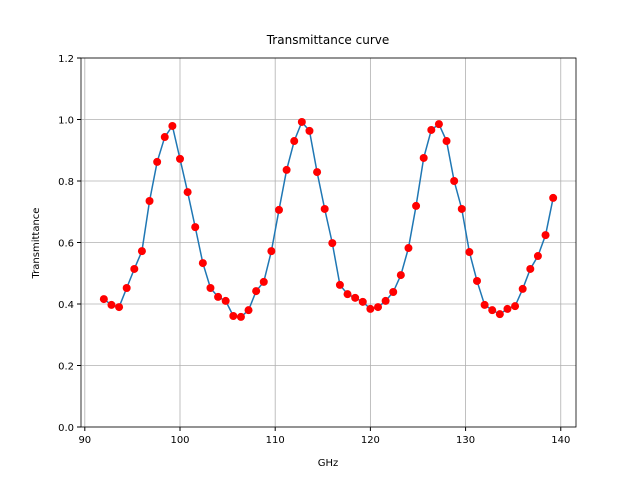  Describe the element at coordinates (66, 182) in the screenshot. I see `y-tick-label: 0.8` at that location.